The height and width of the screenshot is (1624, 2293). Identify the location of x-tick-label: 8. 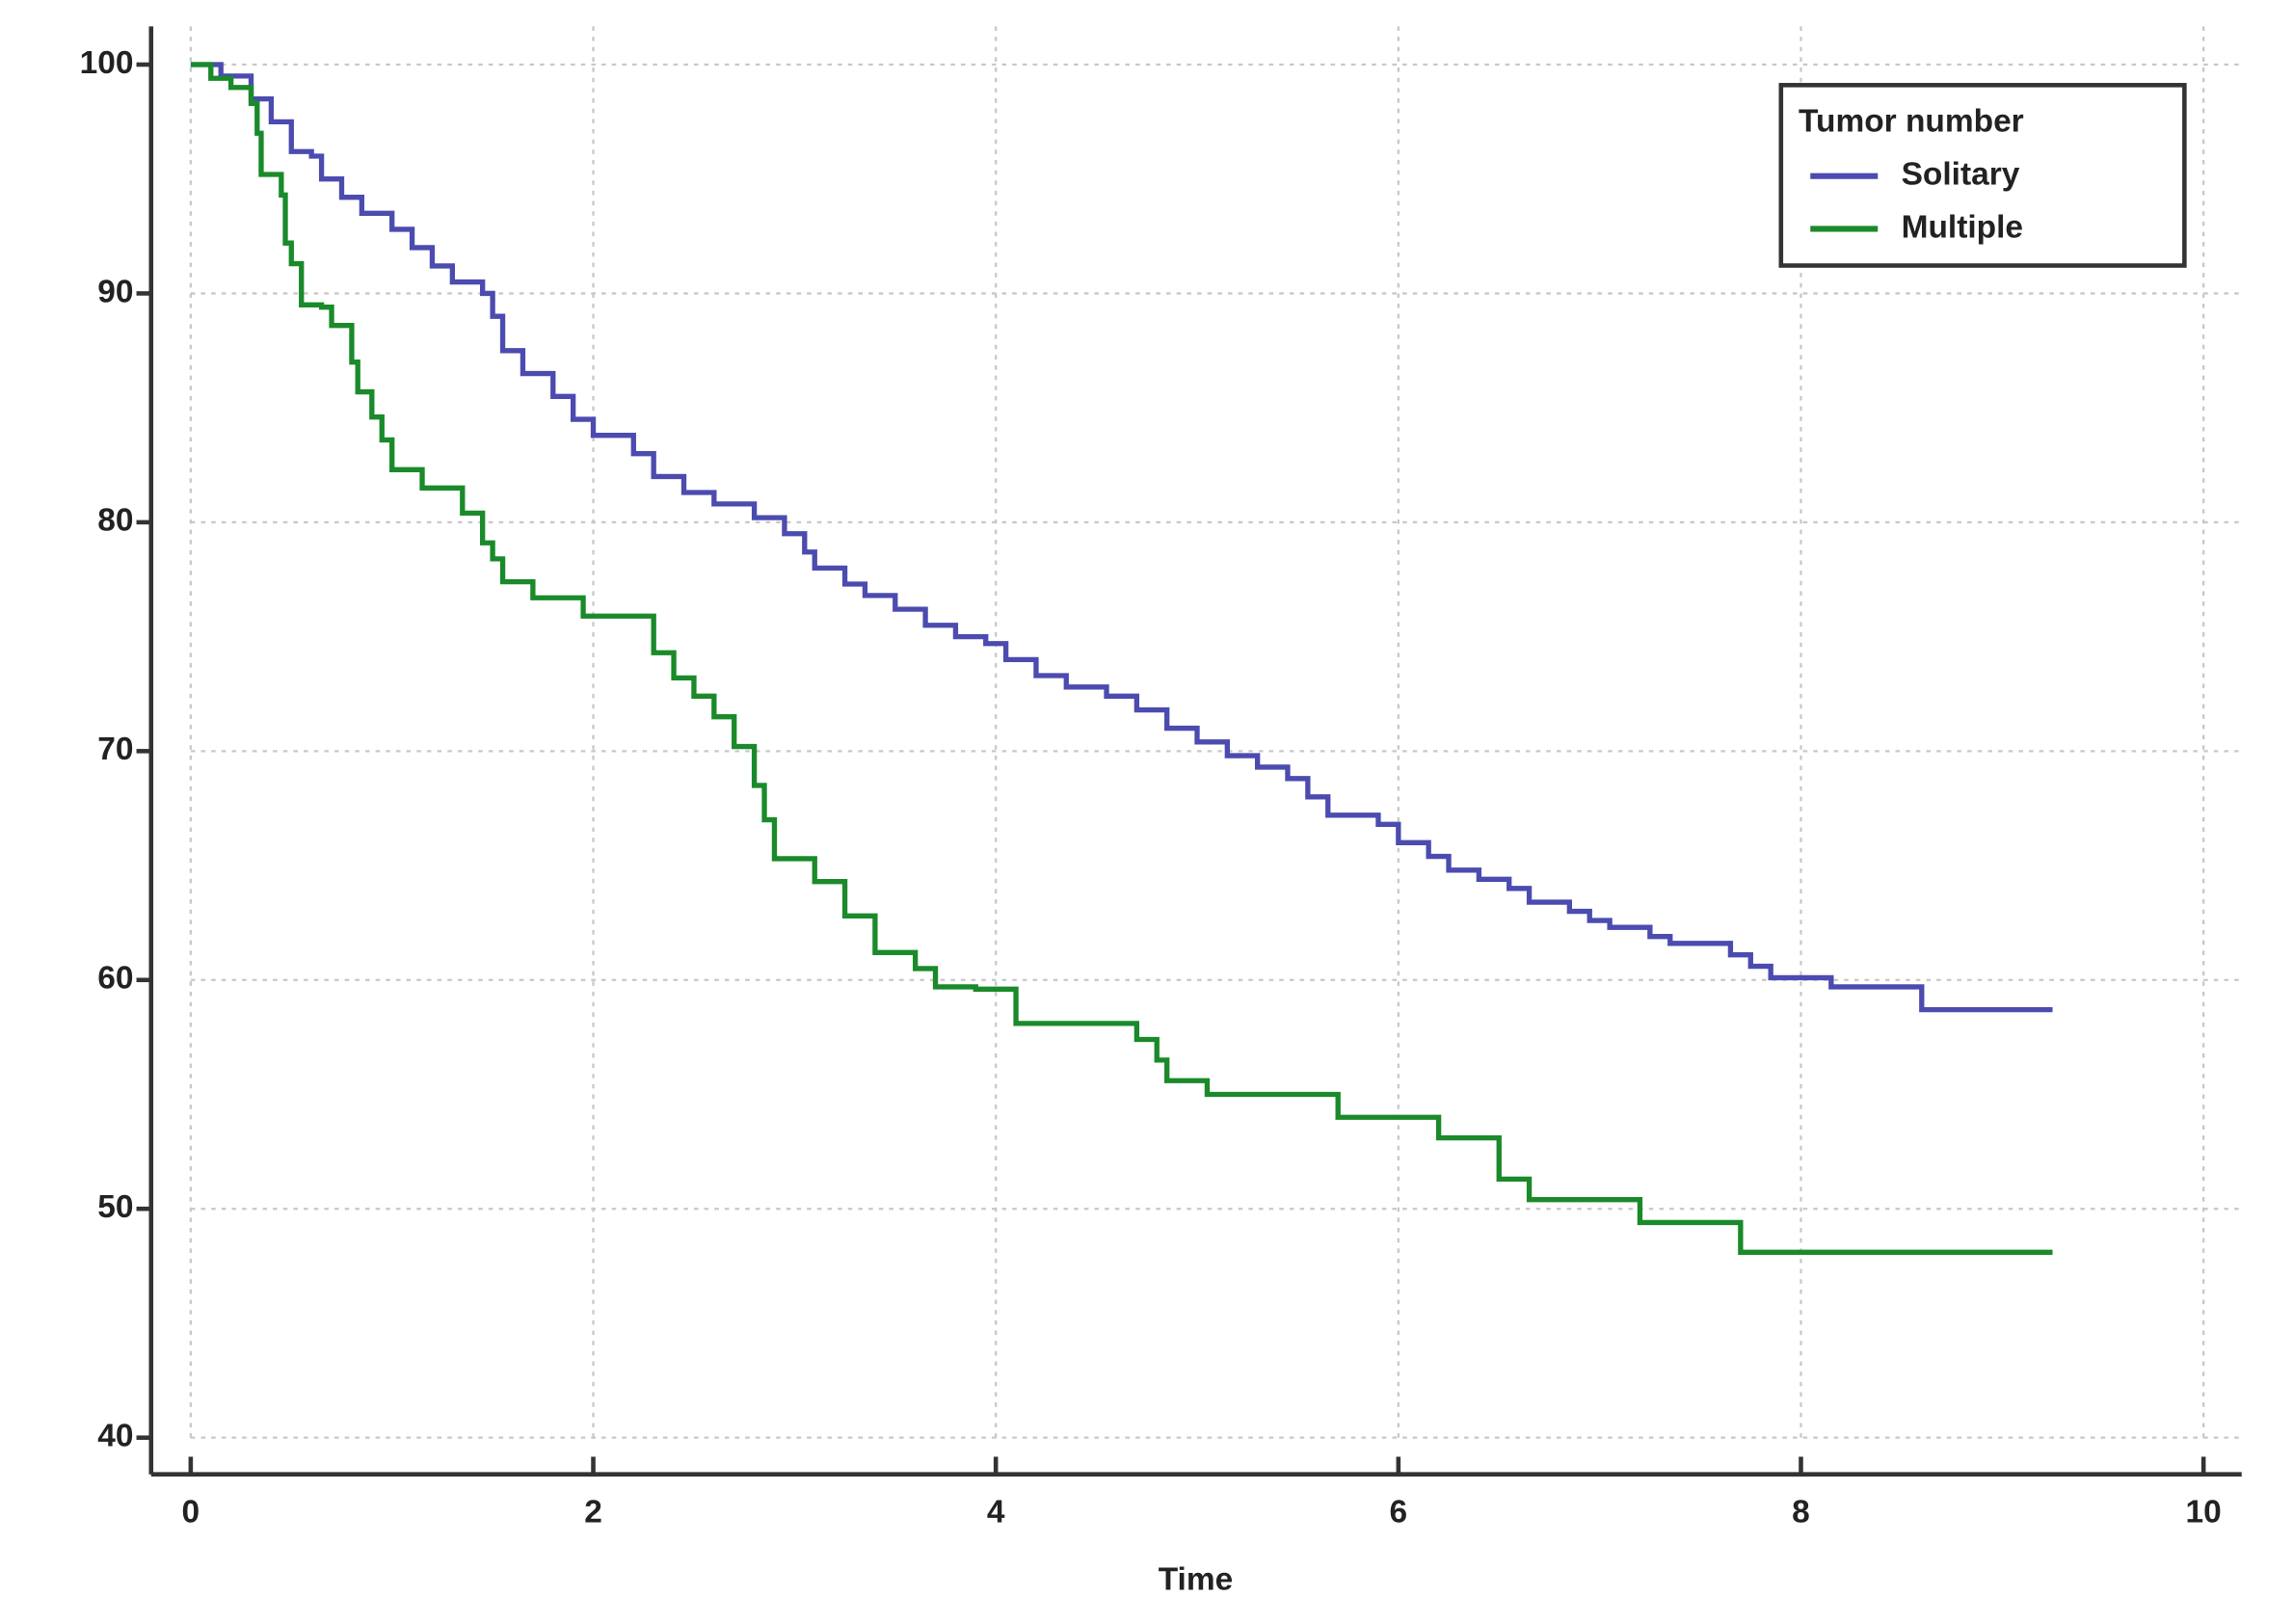
(1801, 1513).